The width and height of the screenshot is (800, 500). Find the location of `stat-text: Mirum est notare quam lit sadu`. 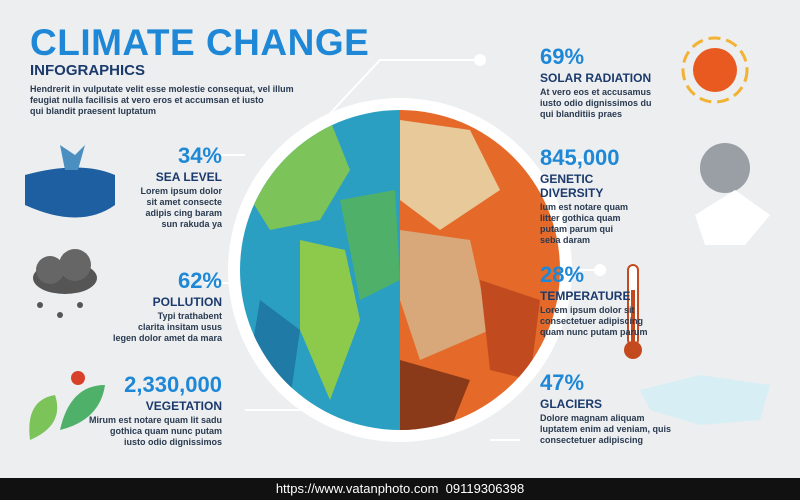

stat-text: Mirum est notare quam lit sadu is located at coordinates (155, 420).